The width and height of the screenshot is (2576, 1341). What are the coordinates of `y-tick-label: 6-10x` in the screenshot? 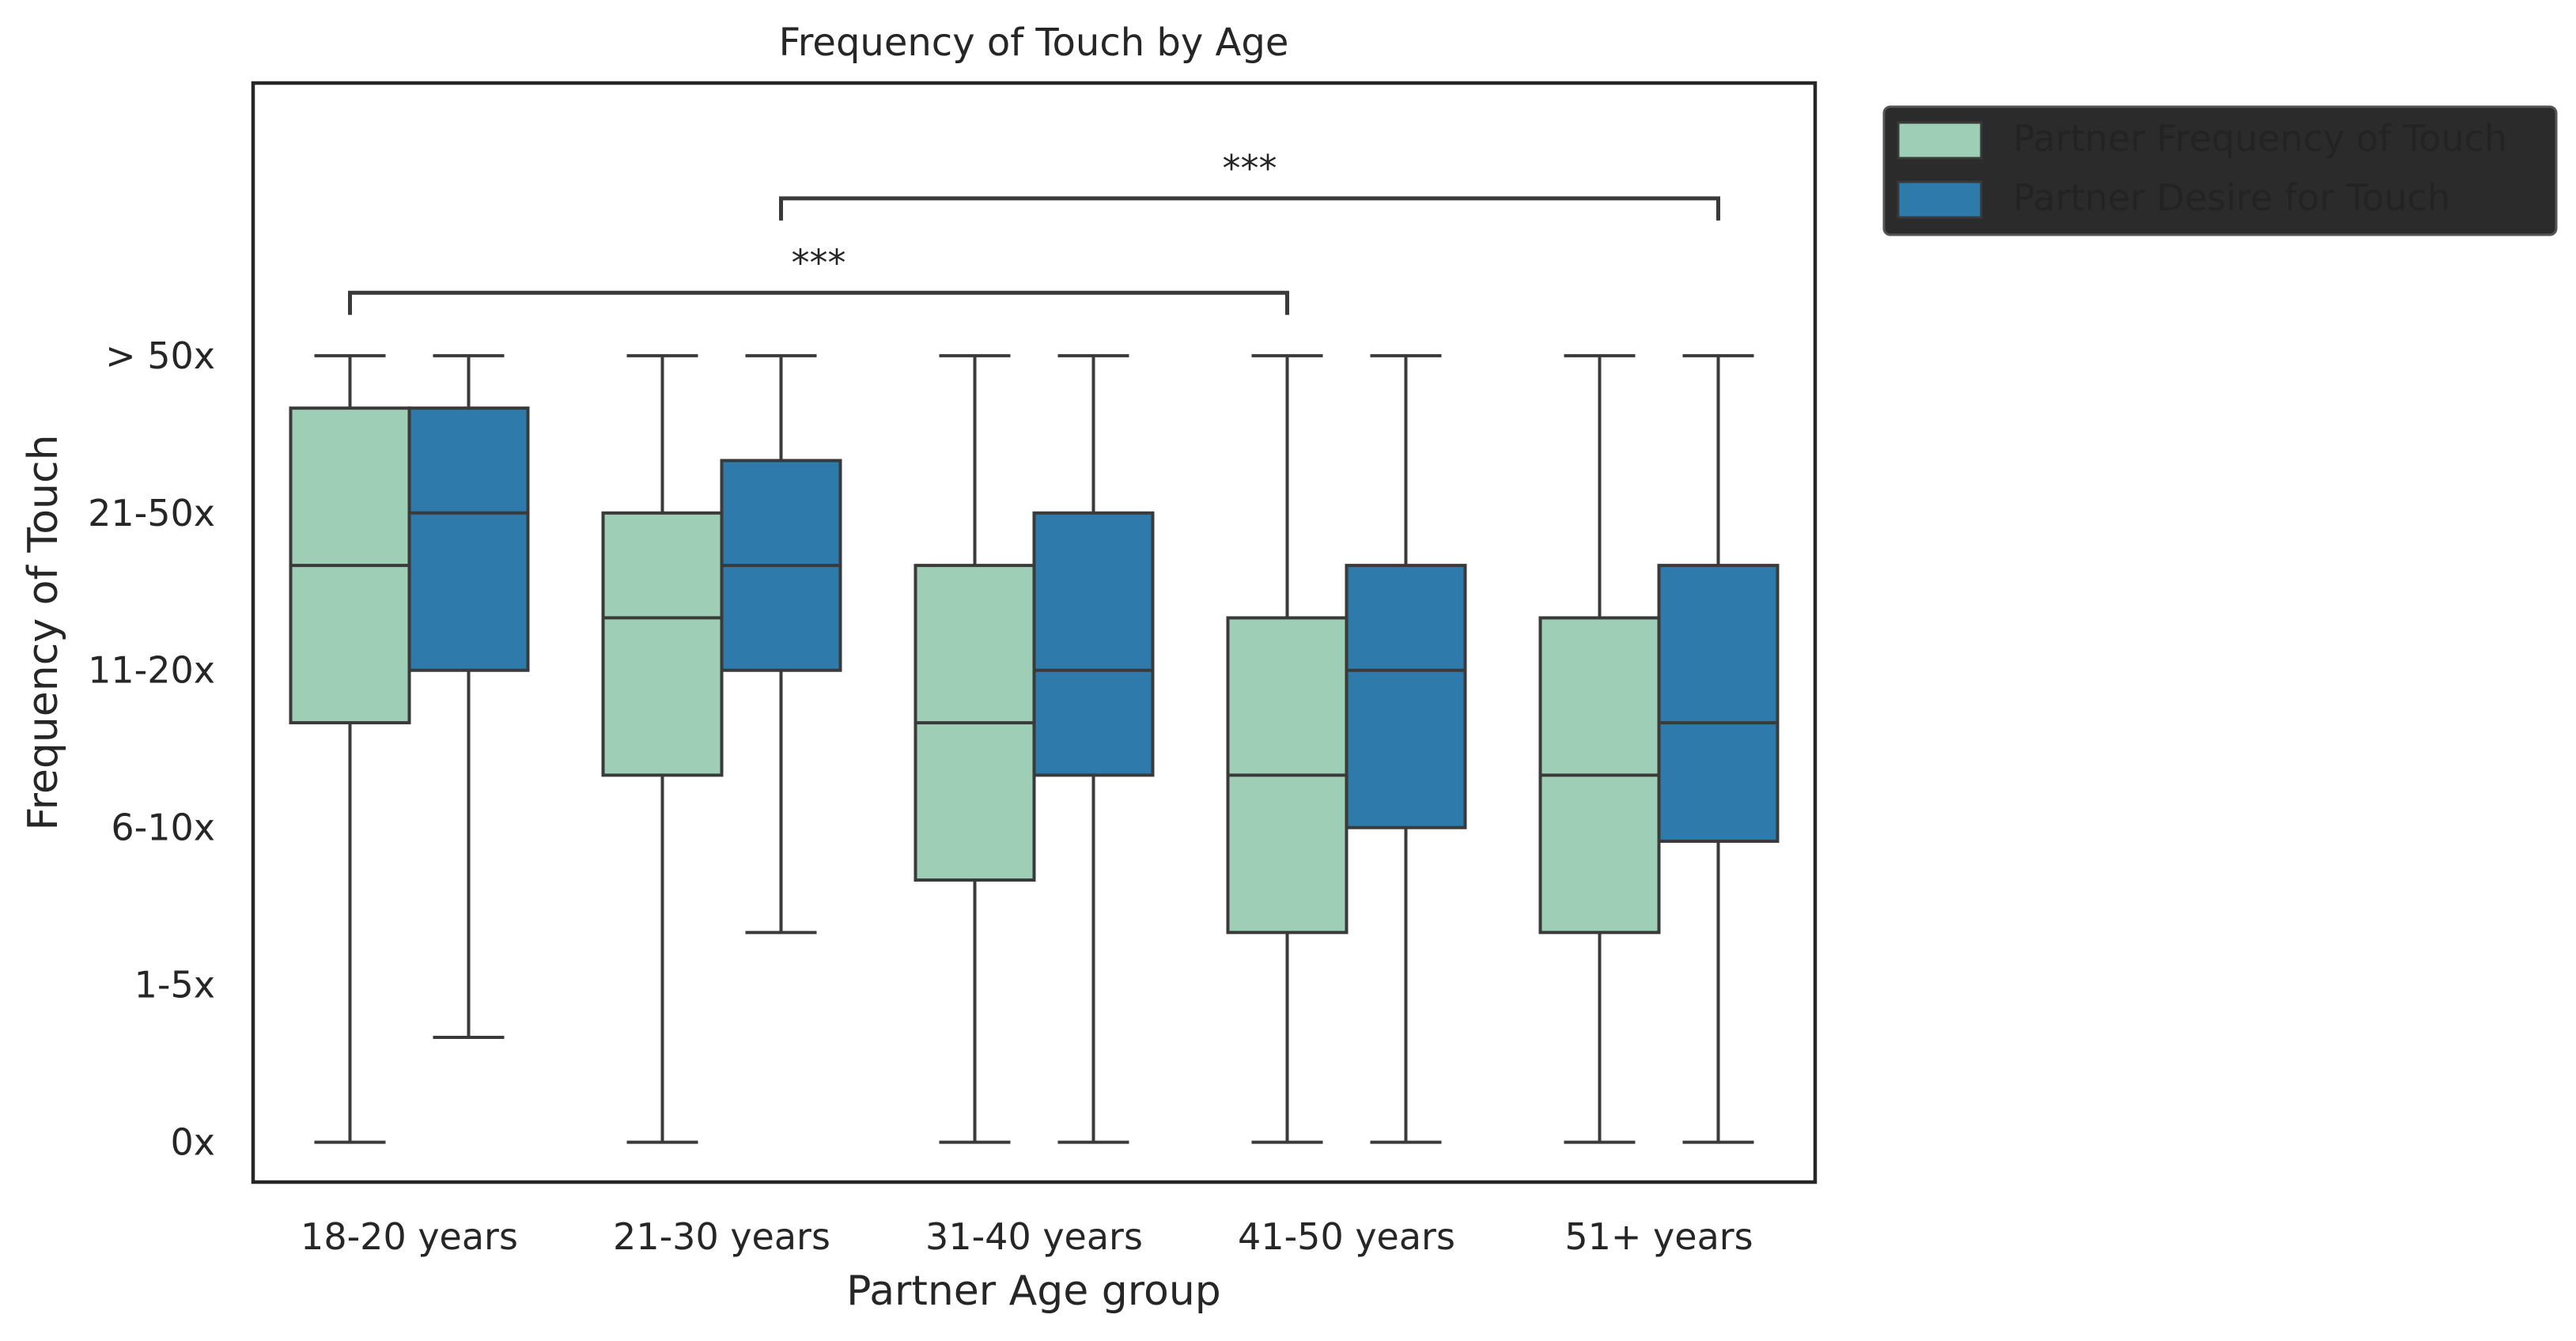 It's located at (163, 827).